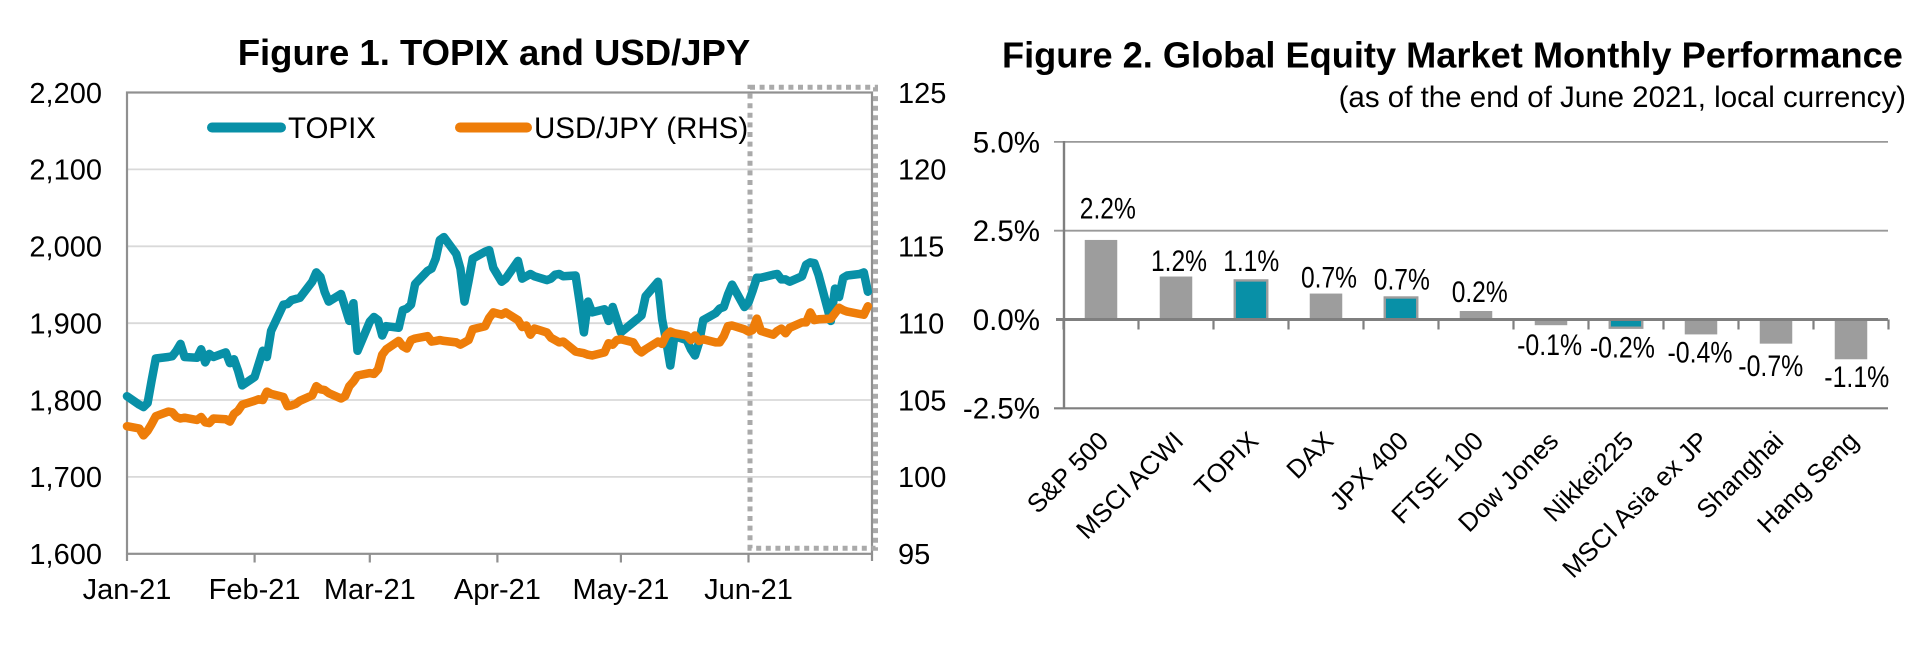 The height and width of the screenshot is (648, 1920). Describe the element at coordinates (921, 248) in the screenshot. I see `svg-text: 115` at that location.